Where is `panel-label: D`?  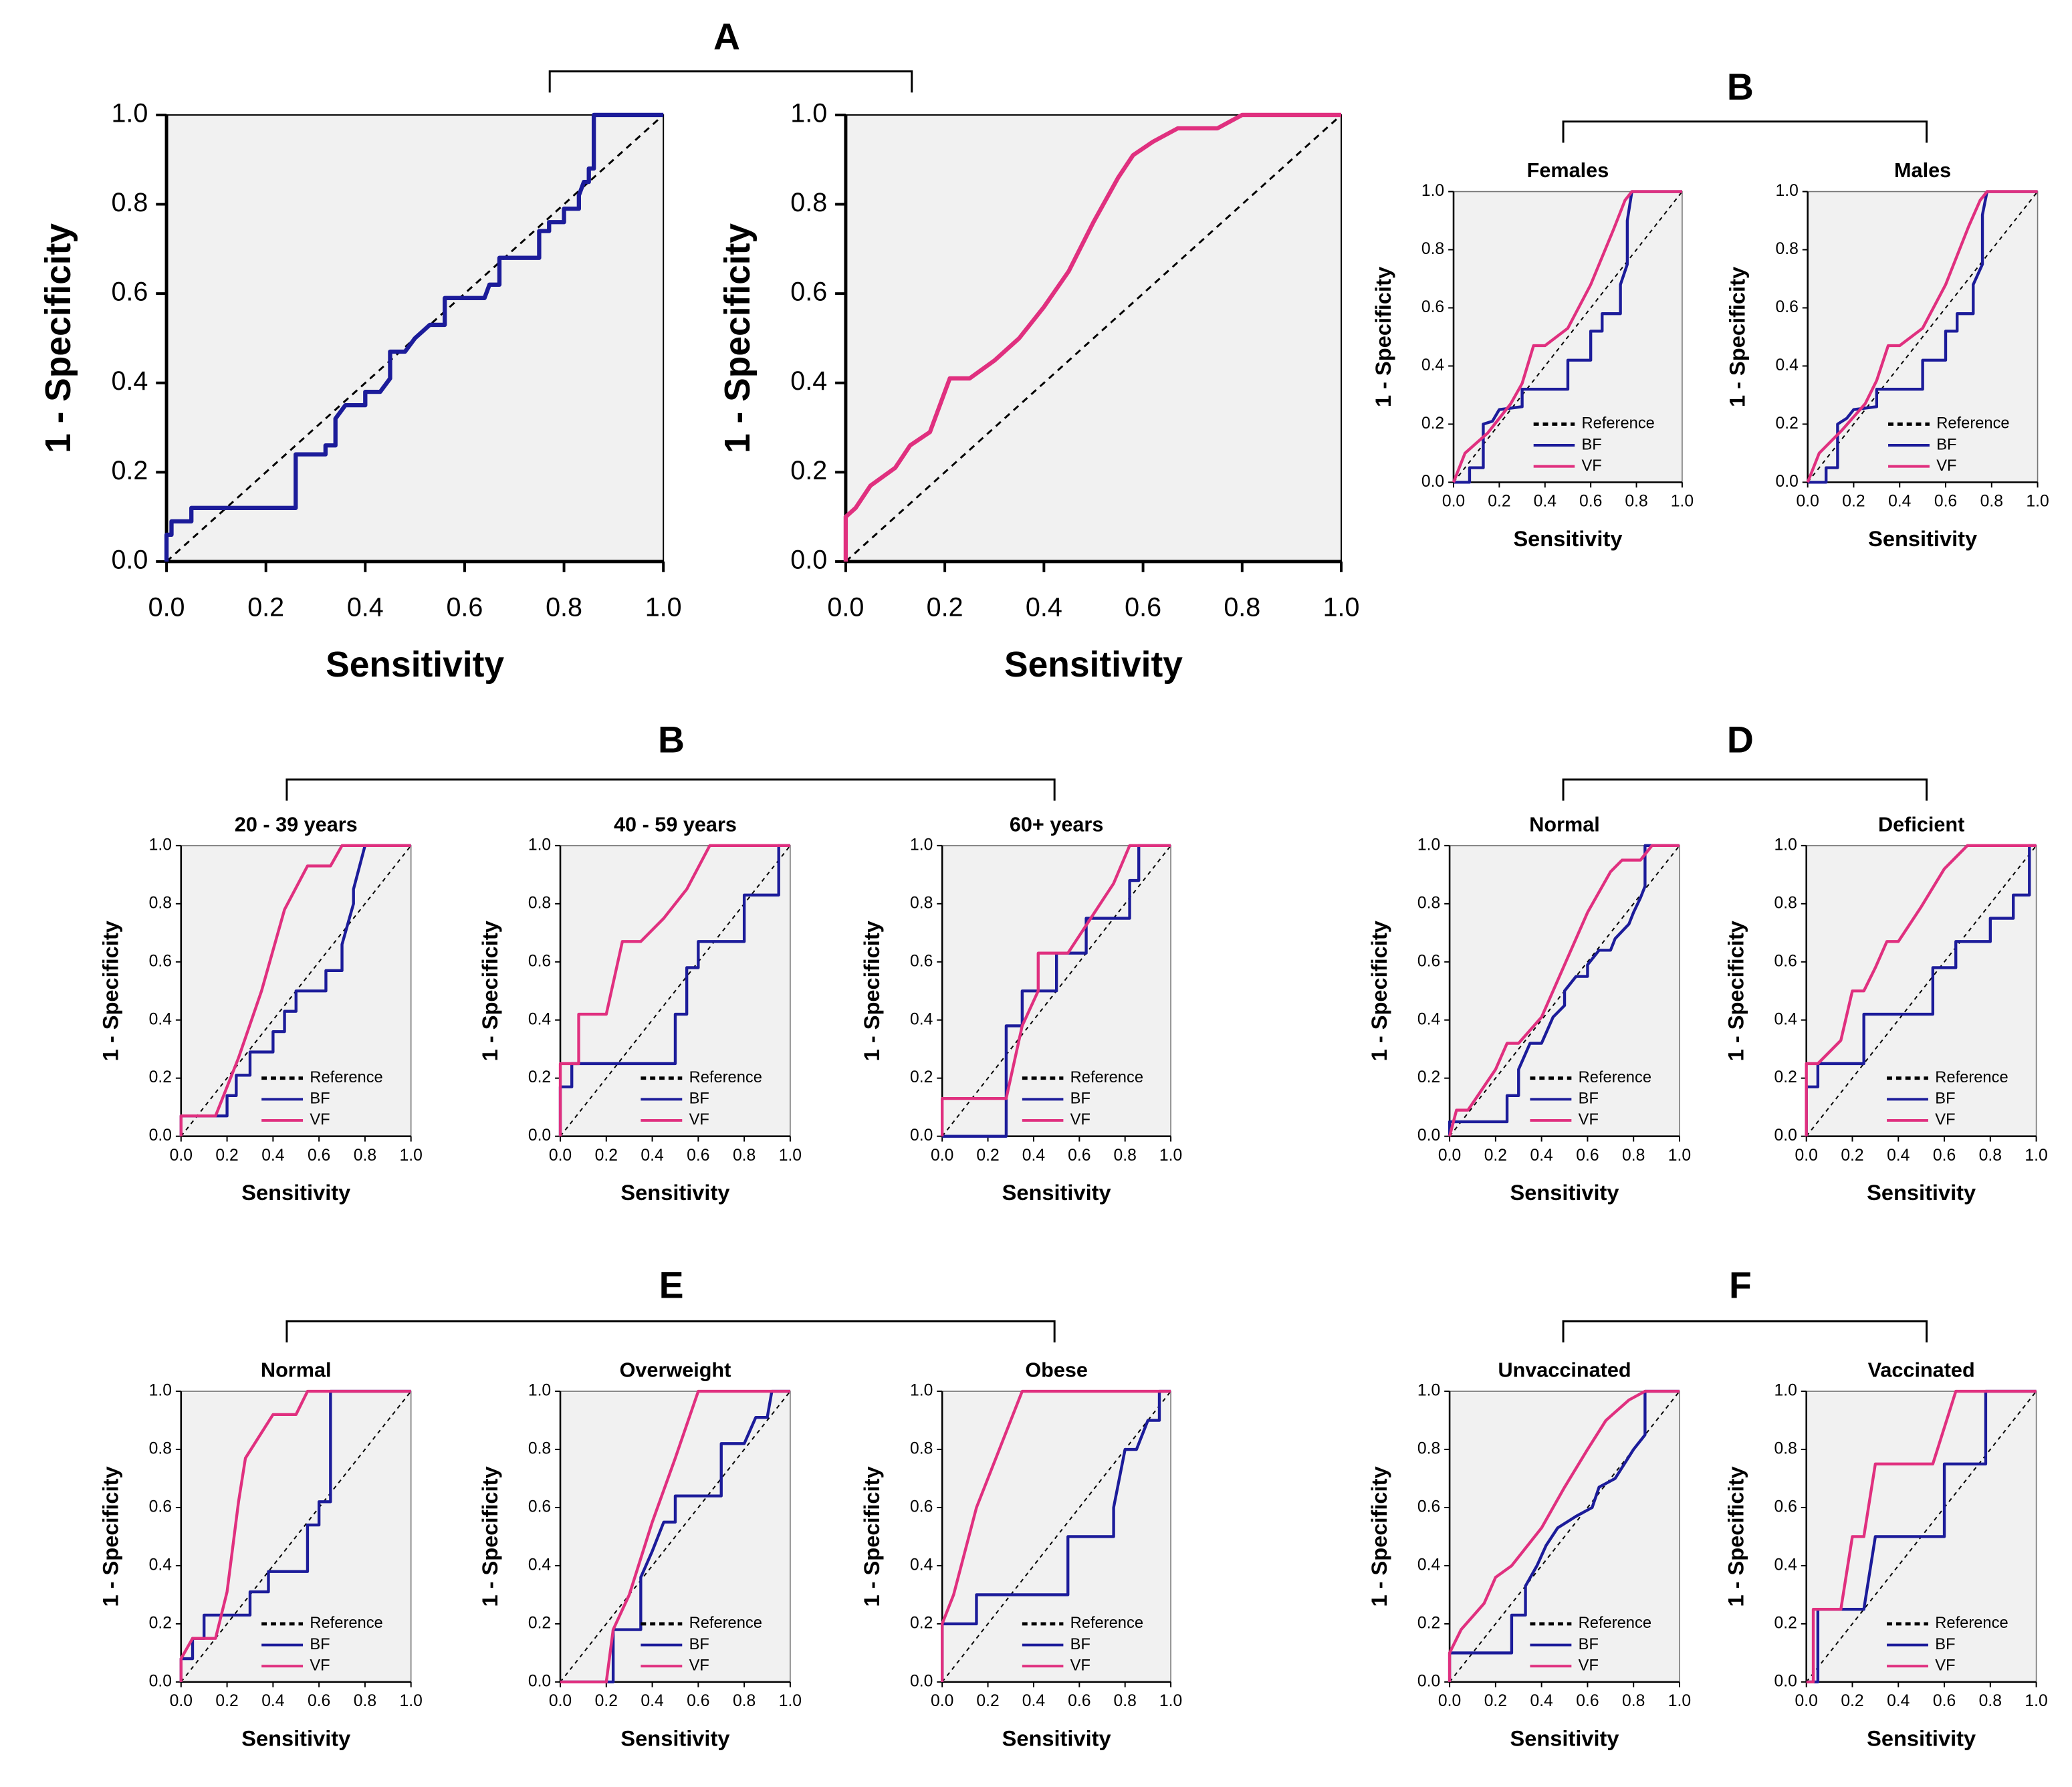
panel-label: D is located at coordinates (1740, 739).